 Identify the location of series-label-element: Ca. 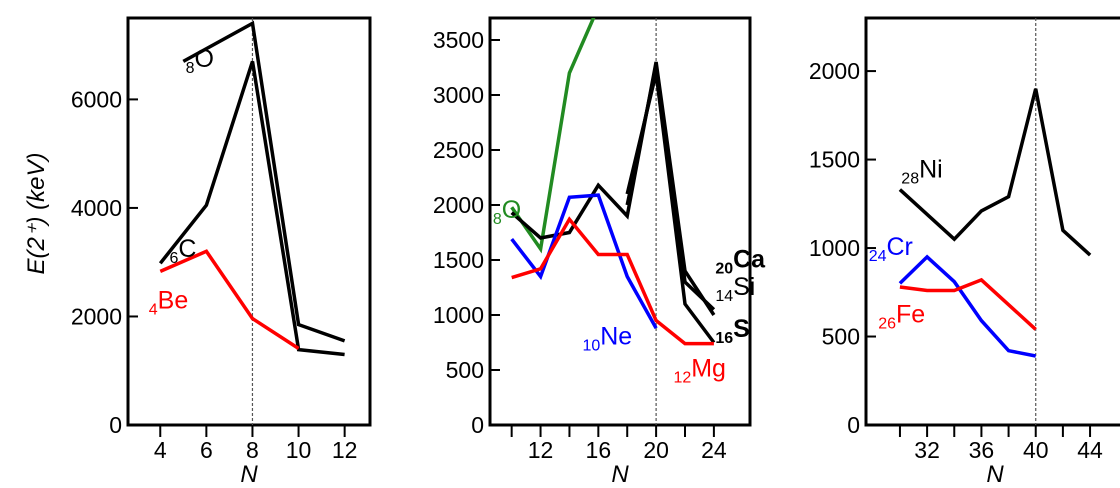
(749, 260).